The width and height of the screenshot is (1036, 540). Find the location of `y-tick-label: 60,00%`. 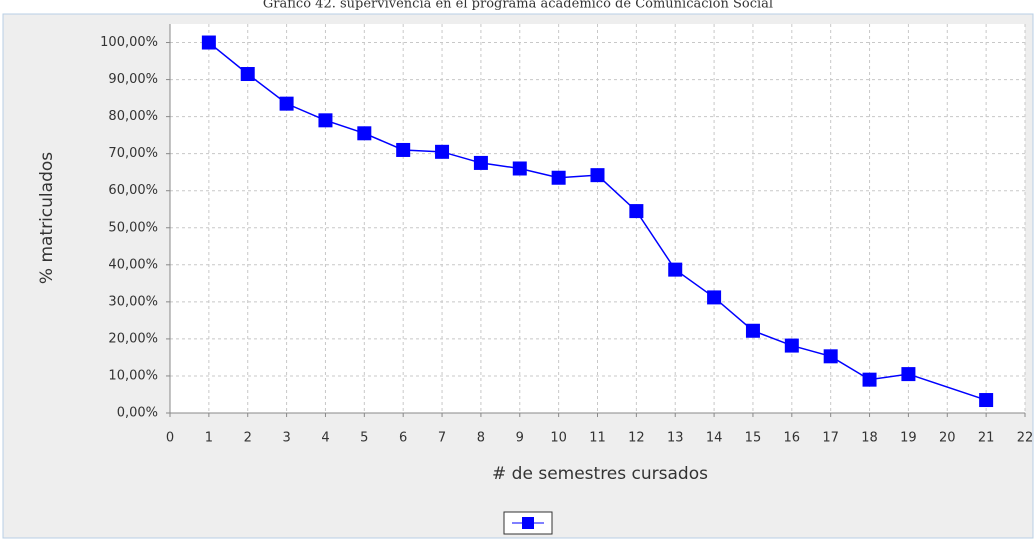

y-tick-label: 60,00% is located at coordinates (133, 190).